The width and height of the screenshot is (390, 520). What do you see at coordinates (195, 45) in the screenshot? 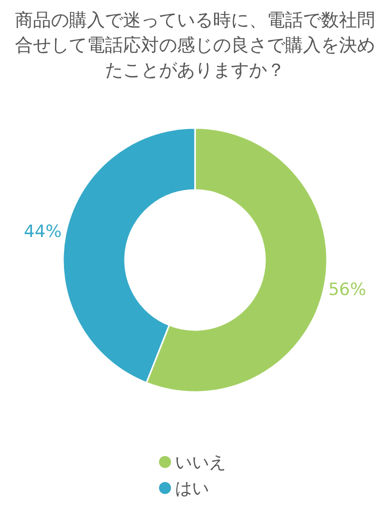
I see `chart-title: 商品の購入で迷っている時に、電話で数社問合せして電話応対の感じの良さで購入を決めたことがありますか？` at bounding box center [195, 45].